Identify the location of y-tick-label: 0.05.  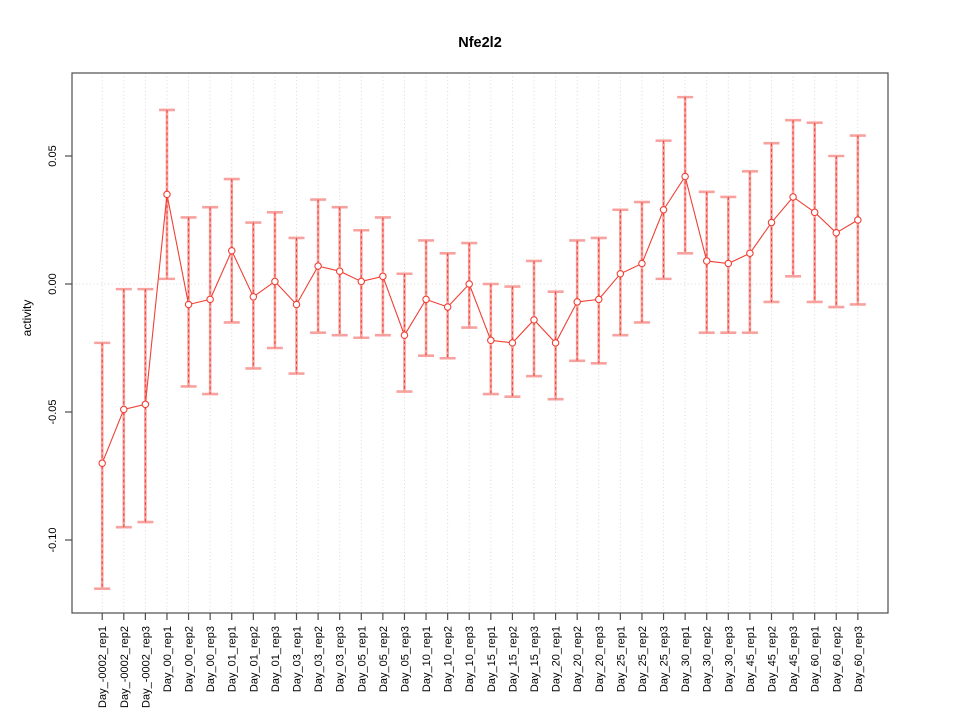
(53, 155).